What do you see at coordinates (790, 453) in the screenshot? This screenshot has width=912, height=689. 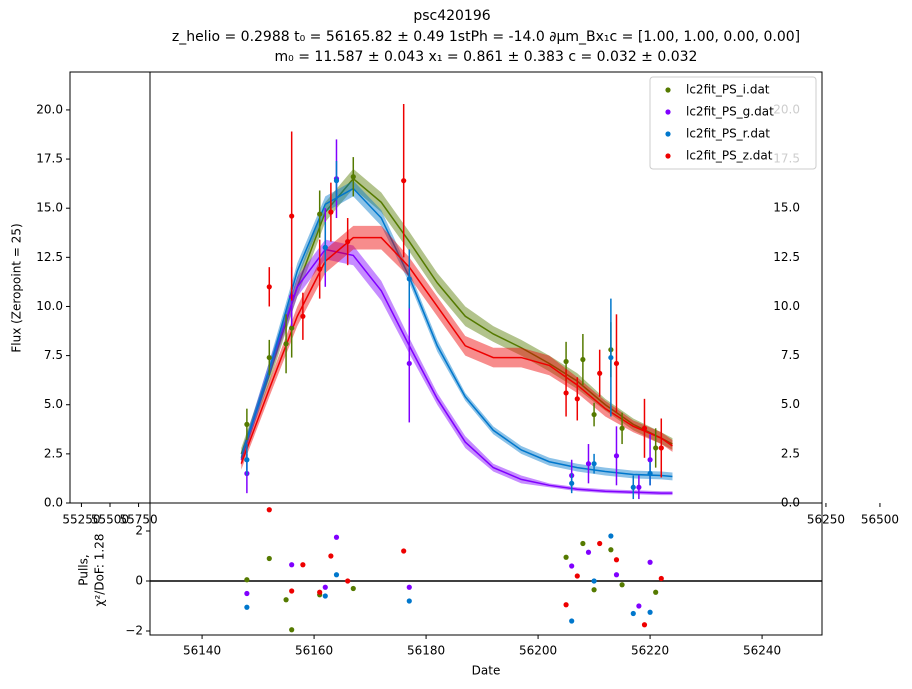 I see `y-tick-label-right: 2.5` at bounding box center [790, 453].